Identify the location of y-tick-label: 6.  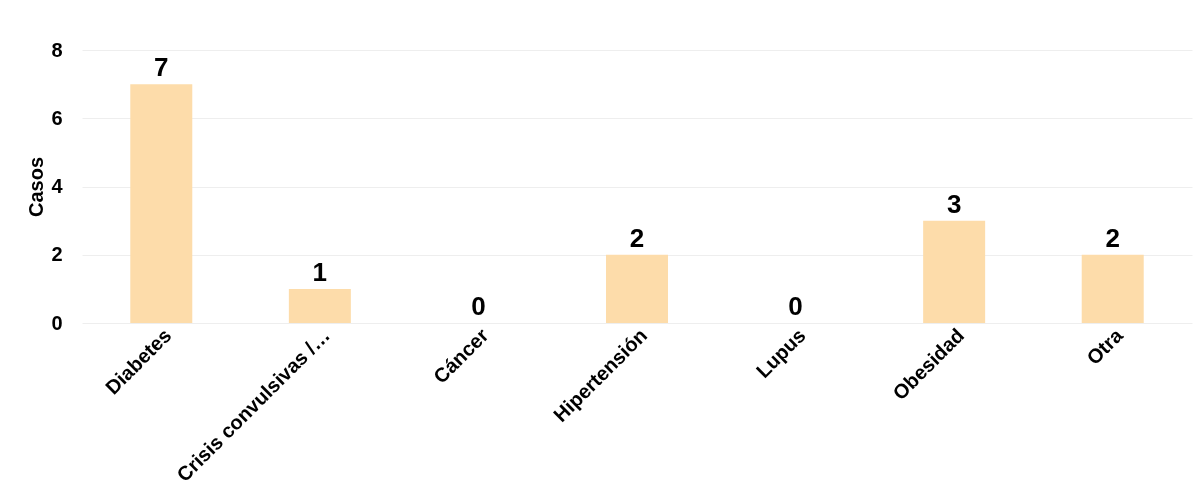
(57, 117).